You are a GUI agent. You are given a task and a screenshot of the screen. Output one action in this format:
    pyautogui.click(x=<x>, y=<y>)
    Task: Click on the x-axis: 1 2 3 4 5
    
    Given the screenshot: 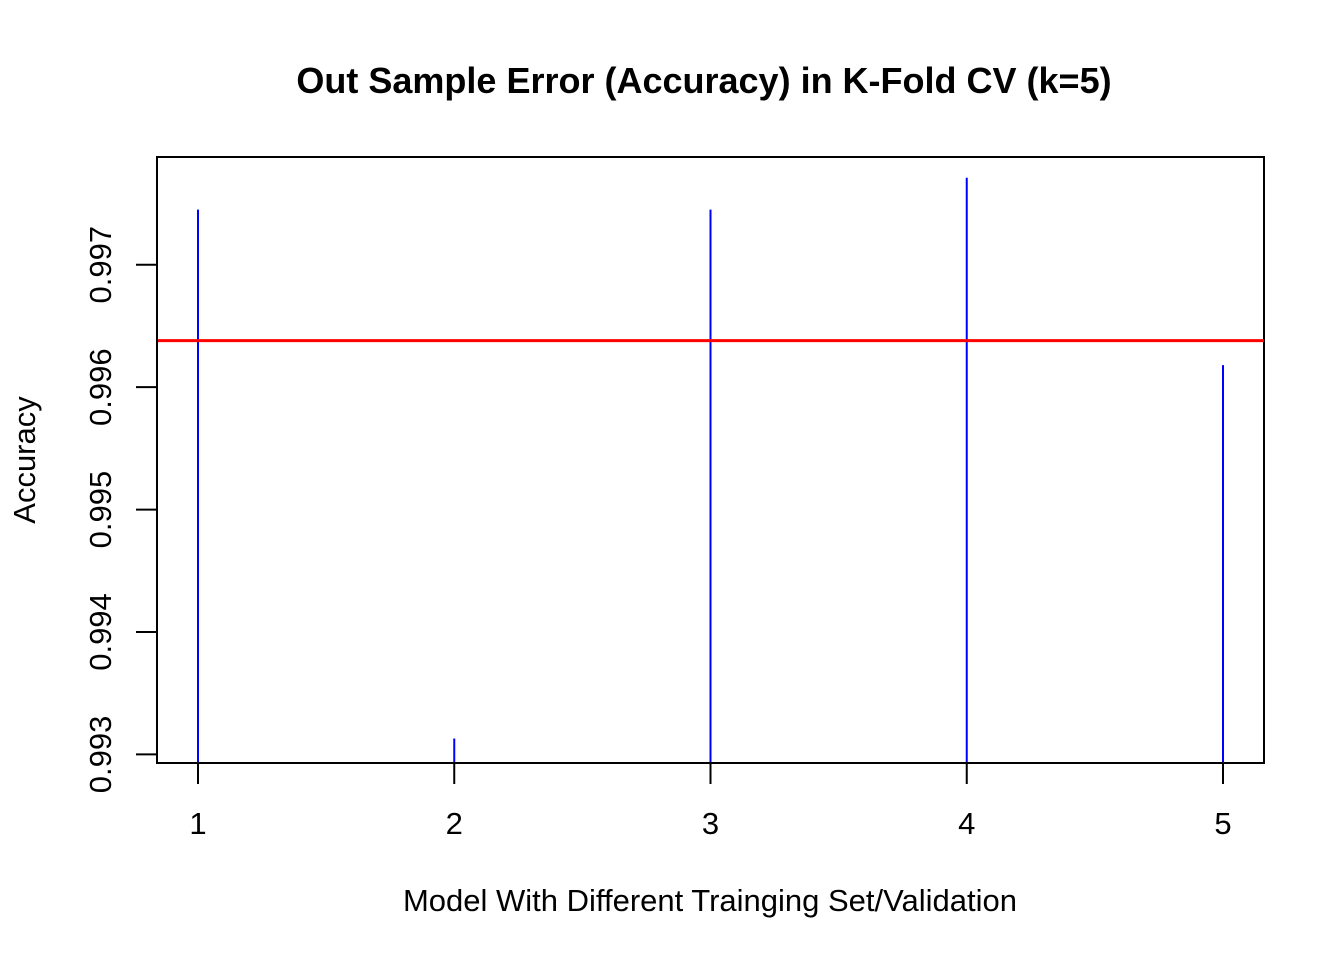 What is the action you would take?
    pyautogui.click(x=710, y=801)
    